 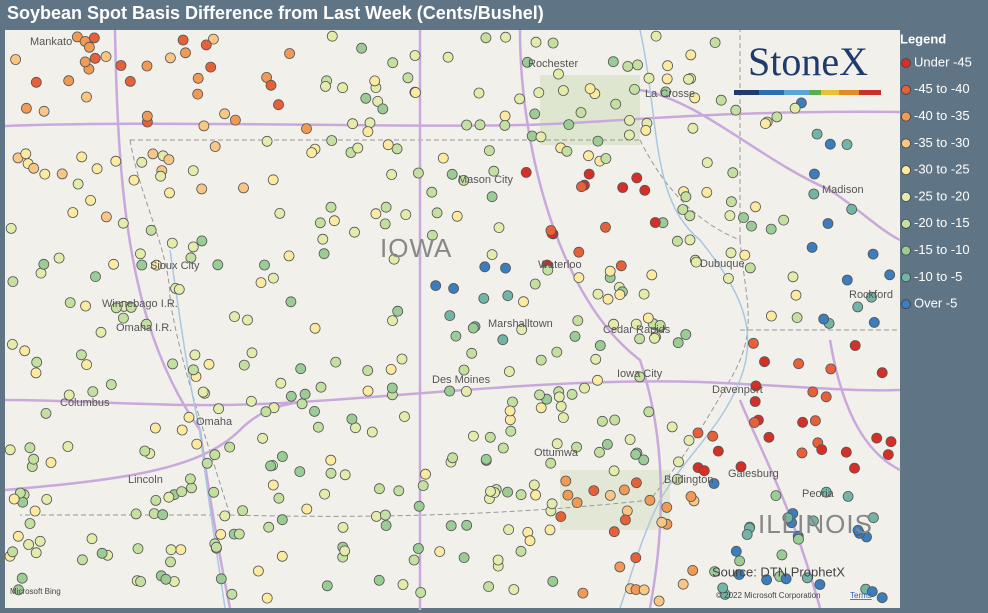 What do you see at coordinates (942, 249) in the screenshot?
I see `legend-label: -15 to -10` at bounding box center [942, 249].